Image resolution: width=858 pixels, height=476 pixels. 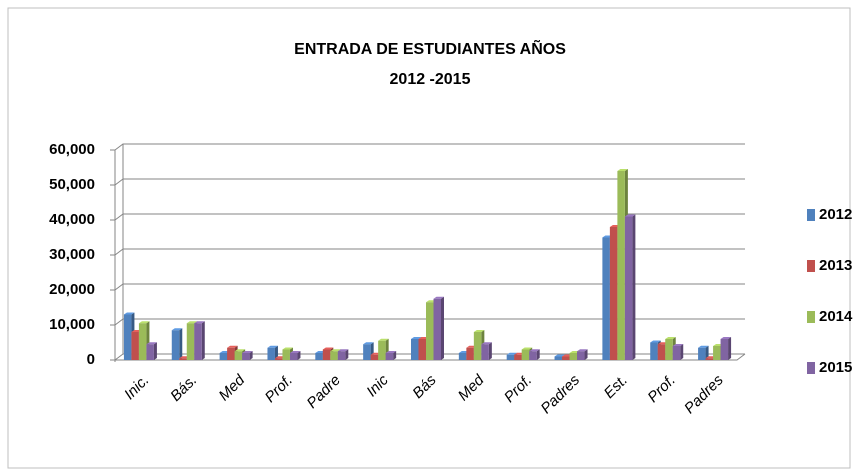 I want to click on y-tick-label: 40,000, so click(x=72, y=219).